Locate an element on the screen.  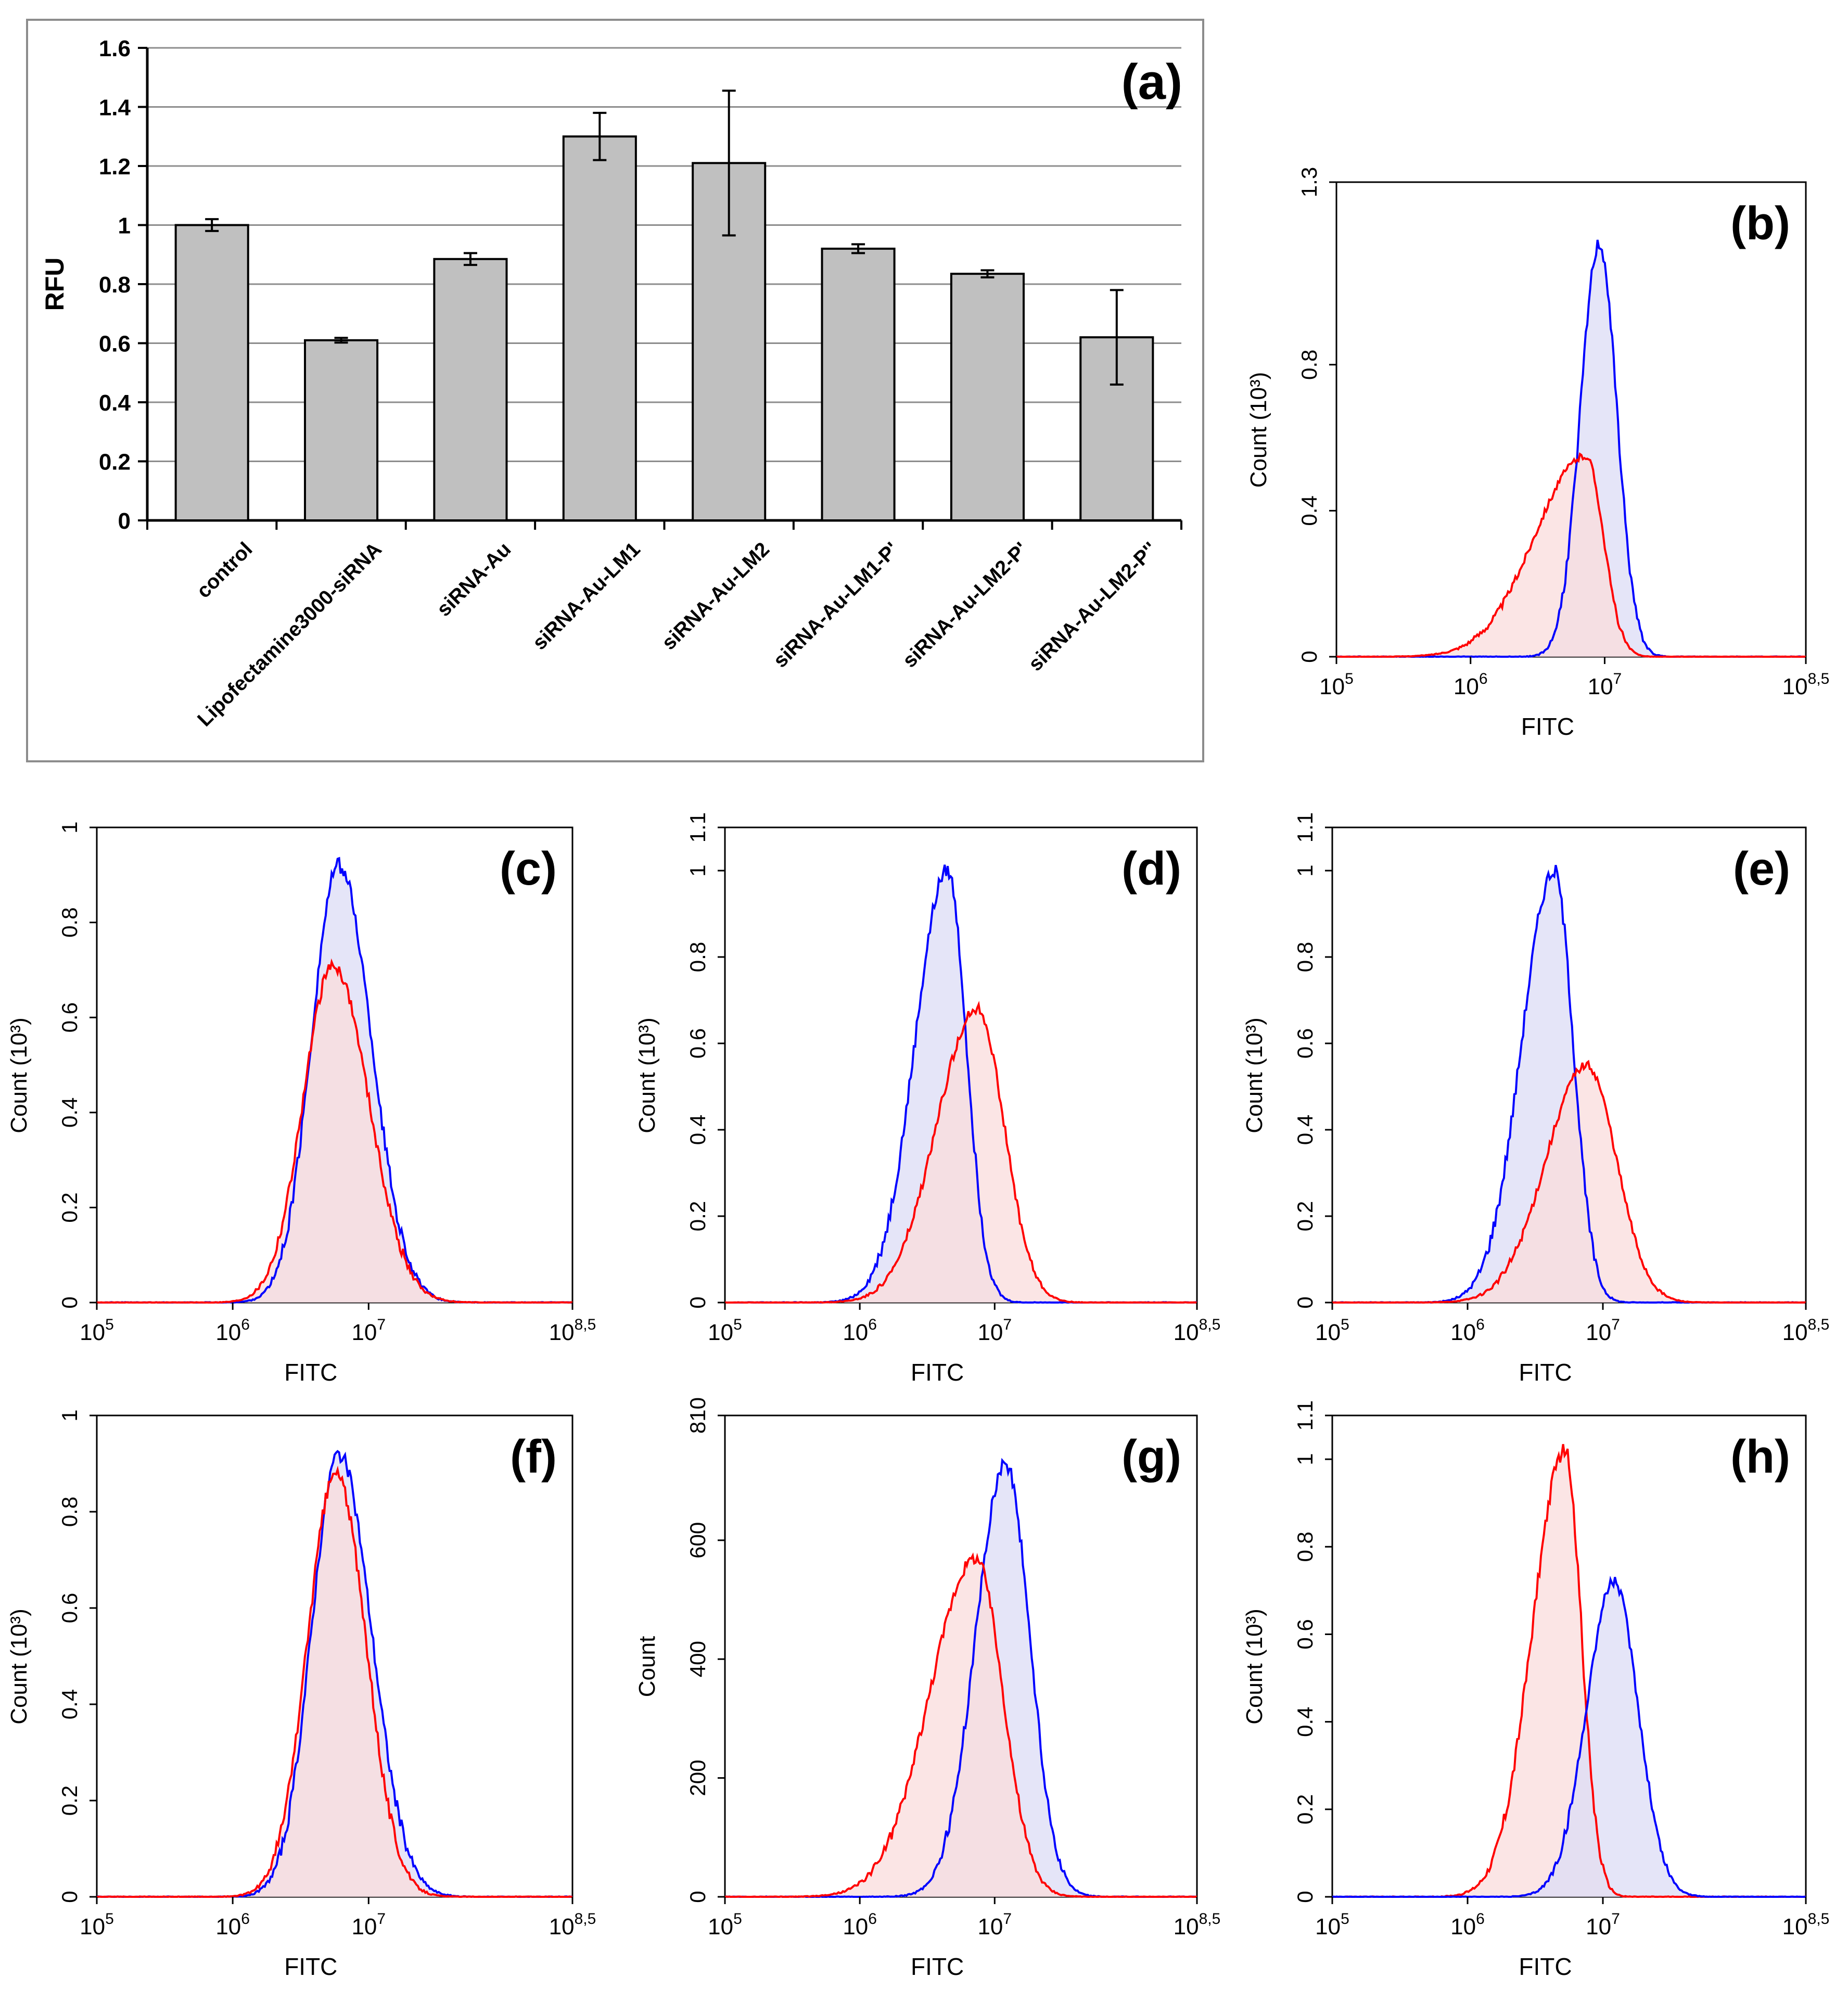
panel-label: (a) is located at coordinates (1151, 82).